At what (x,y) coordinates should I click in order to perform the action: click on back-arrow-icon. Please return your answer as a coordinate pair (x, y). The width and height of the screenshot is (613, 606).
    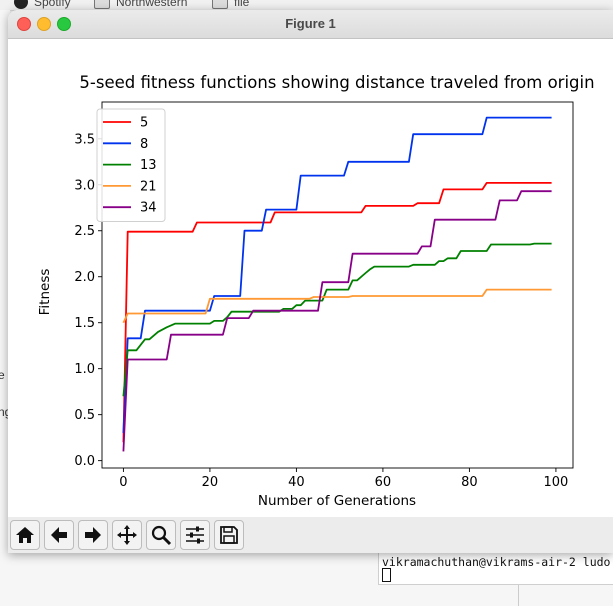
    Looking at the image, I should click on (59, 535).